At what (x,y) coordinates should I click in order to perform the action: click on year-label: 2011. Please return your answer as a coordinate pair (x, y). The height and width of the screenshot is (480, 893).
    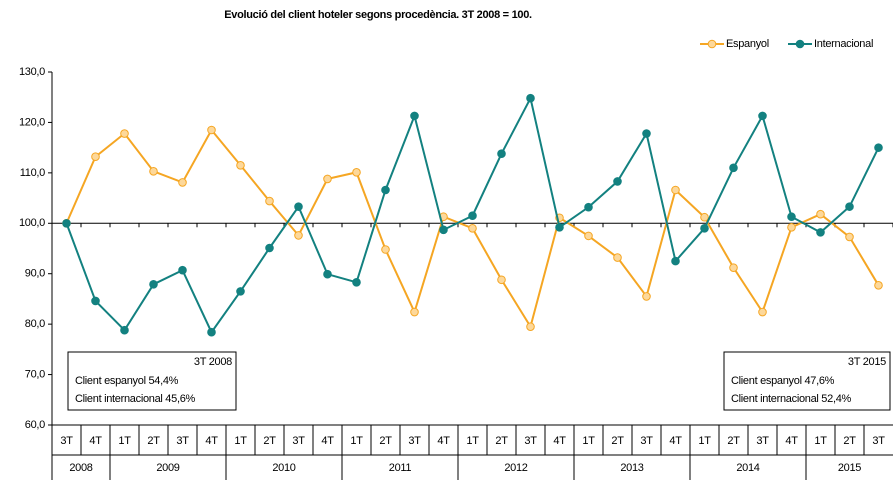
    Looking at the image, I should click on (400, 468).